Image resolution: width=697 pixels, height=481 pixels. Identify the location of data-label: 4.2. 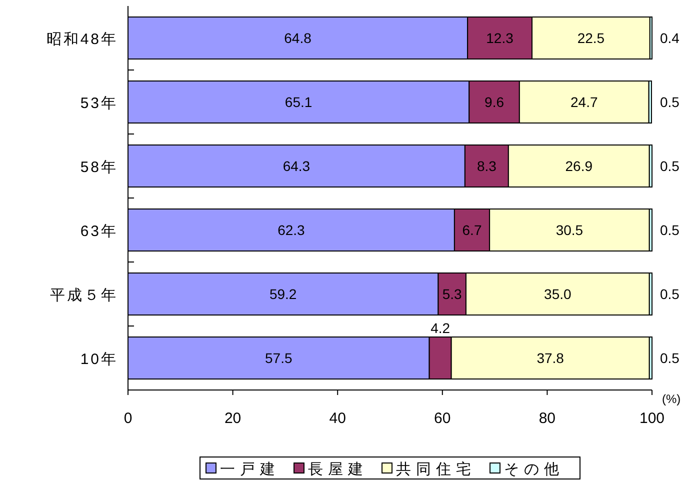
(440, 328).